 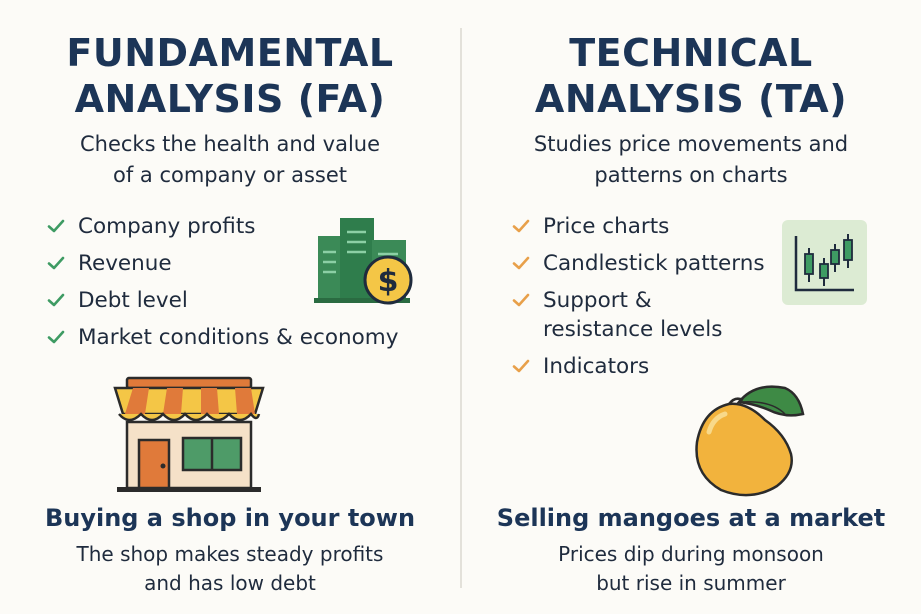 I want to click on fa-example-line2: and has low debt, so click(x=230, y=583).